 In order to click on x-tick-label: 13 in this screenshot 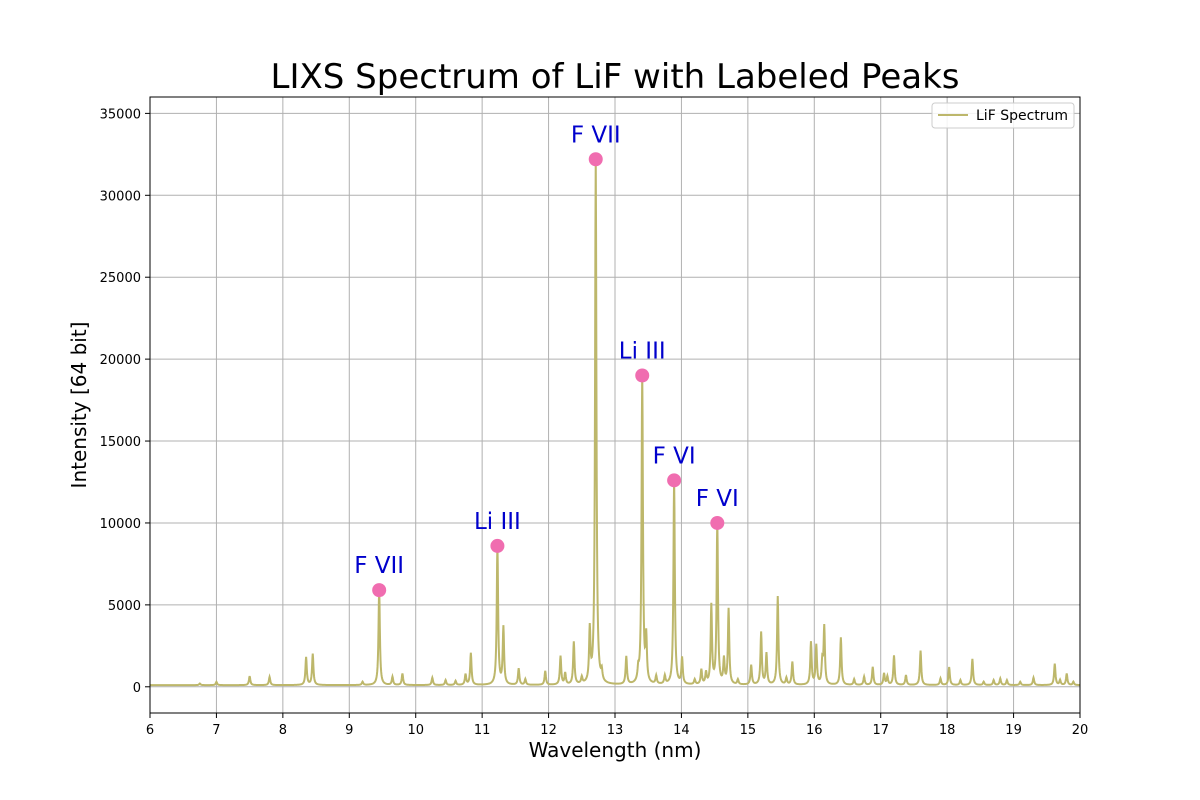, I will do `click(615, 730)`.